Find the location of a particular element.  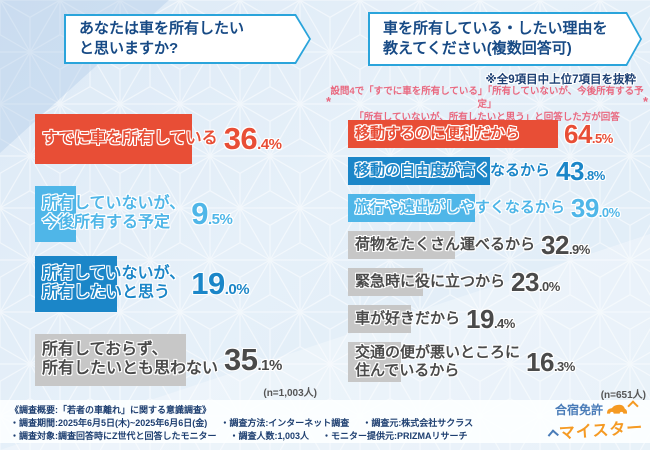

chart-row: 旅行や遠出がしやすくなるから 39.0% is located at coordinates (497, 207).